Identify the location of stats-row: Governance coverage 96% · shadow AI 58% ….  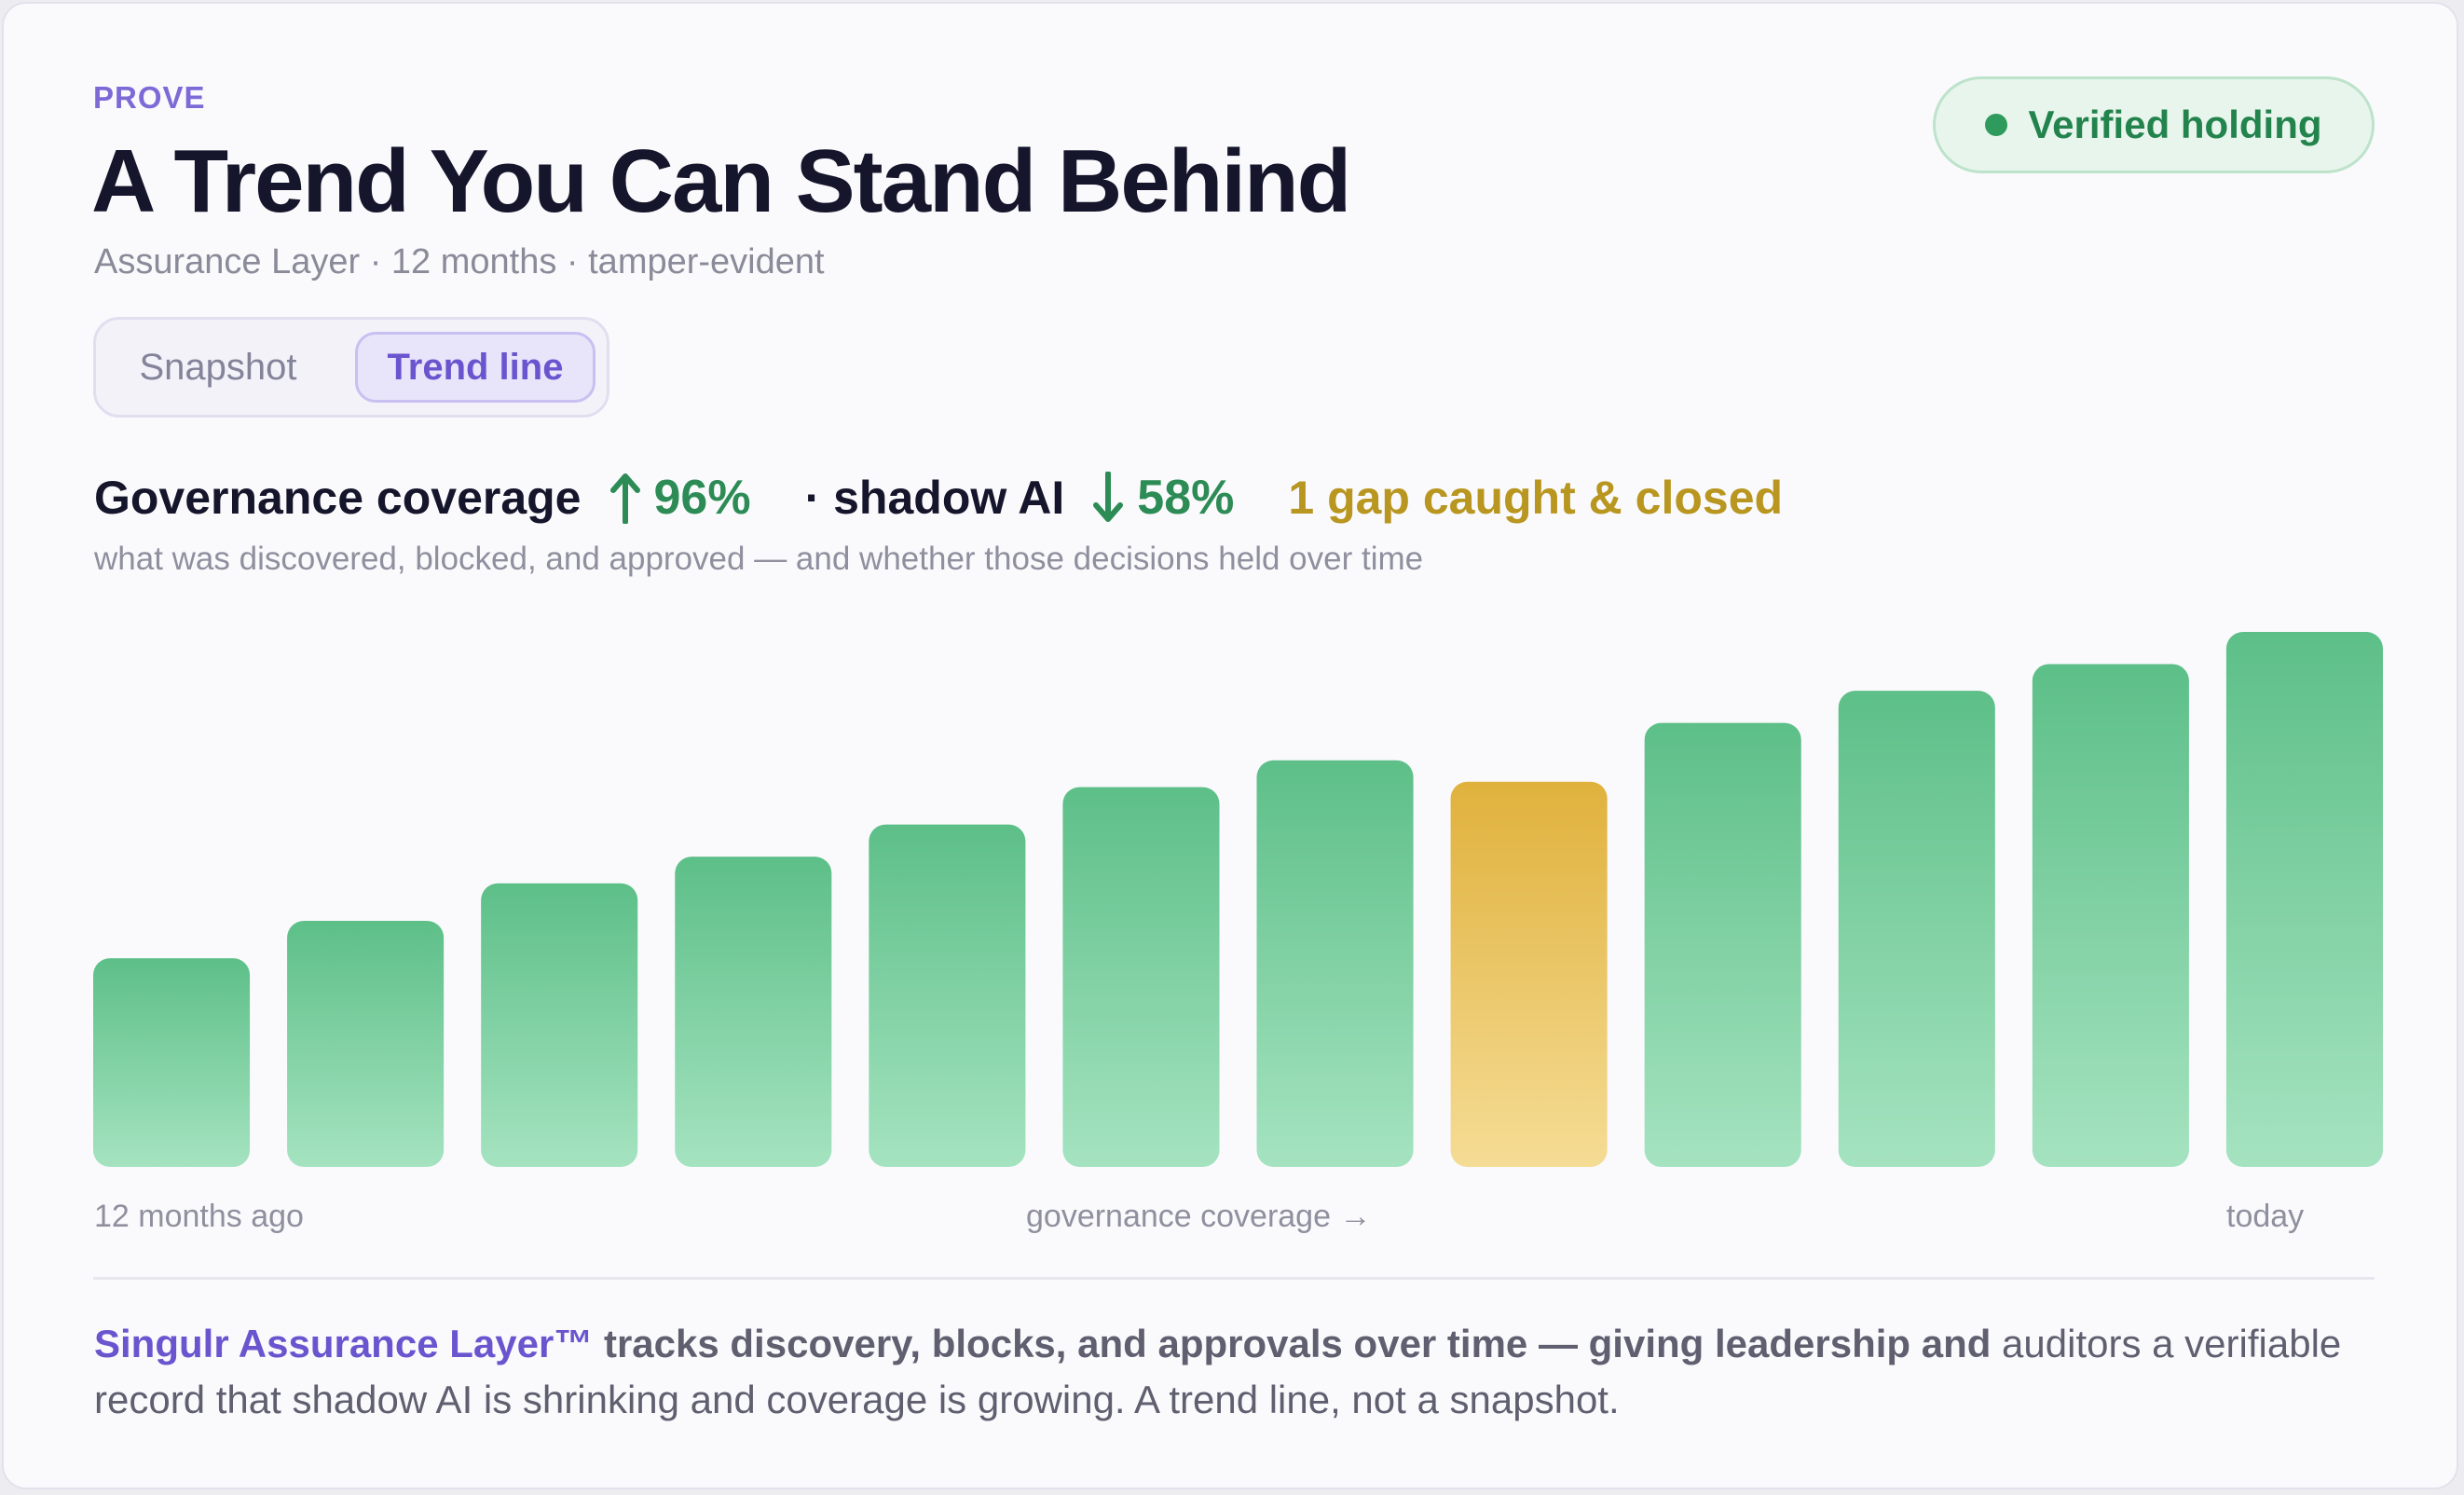
(938, 497).